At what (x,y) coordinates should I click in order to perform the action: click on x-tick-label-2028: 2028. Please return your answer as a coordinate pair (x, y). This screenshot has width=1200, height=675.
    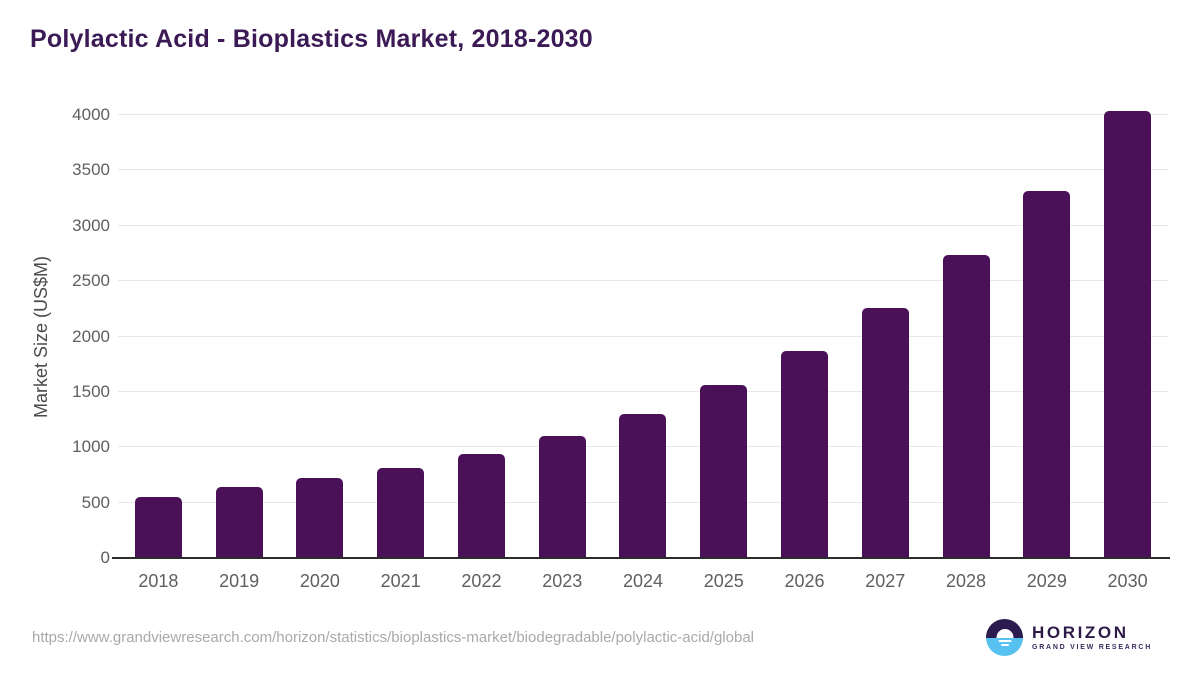
    Looking at the image, I should click on (966, 581).